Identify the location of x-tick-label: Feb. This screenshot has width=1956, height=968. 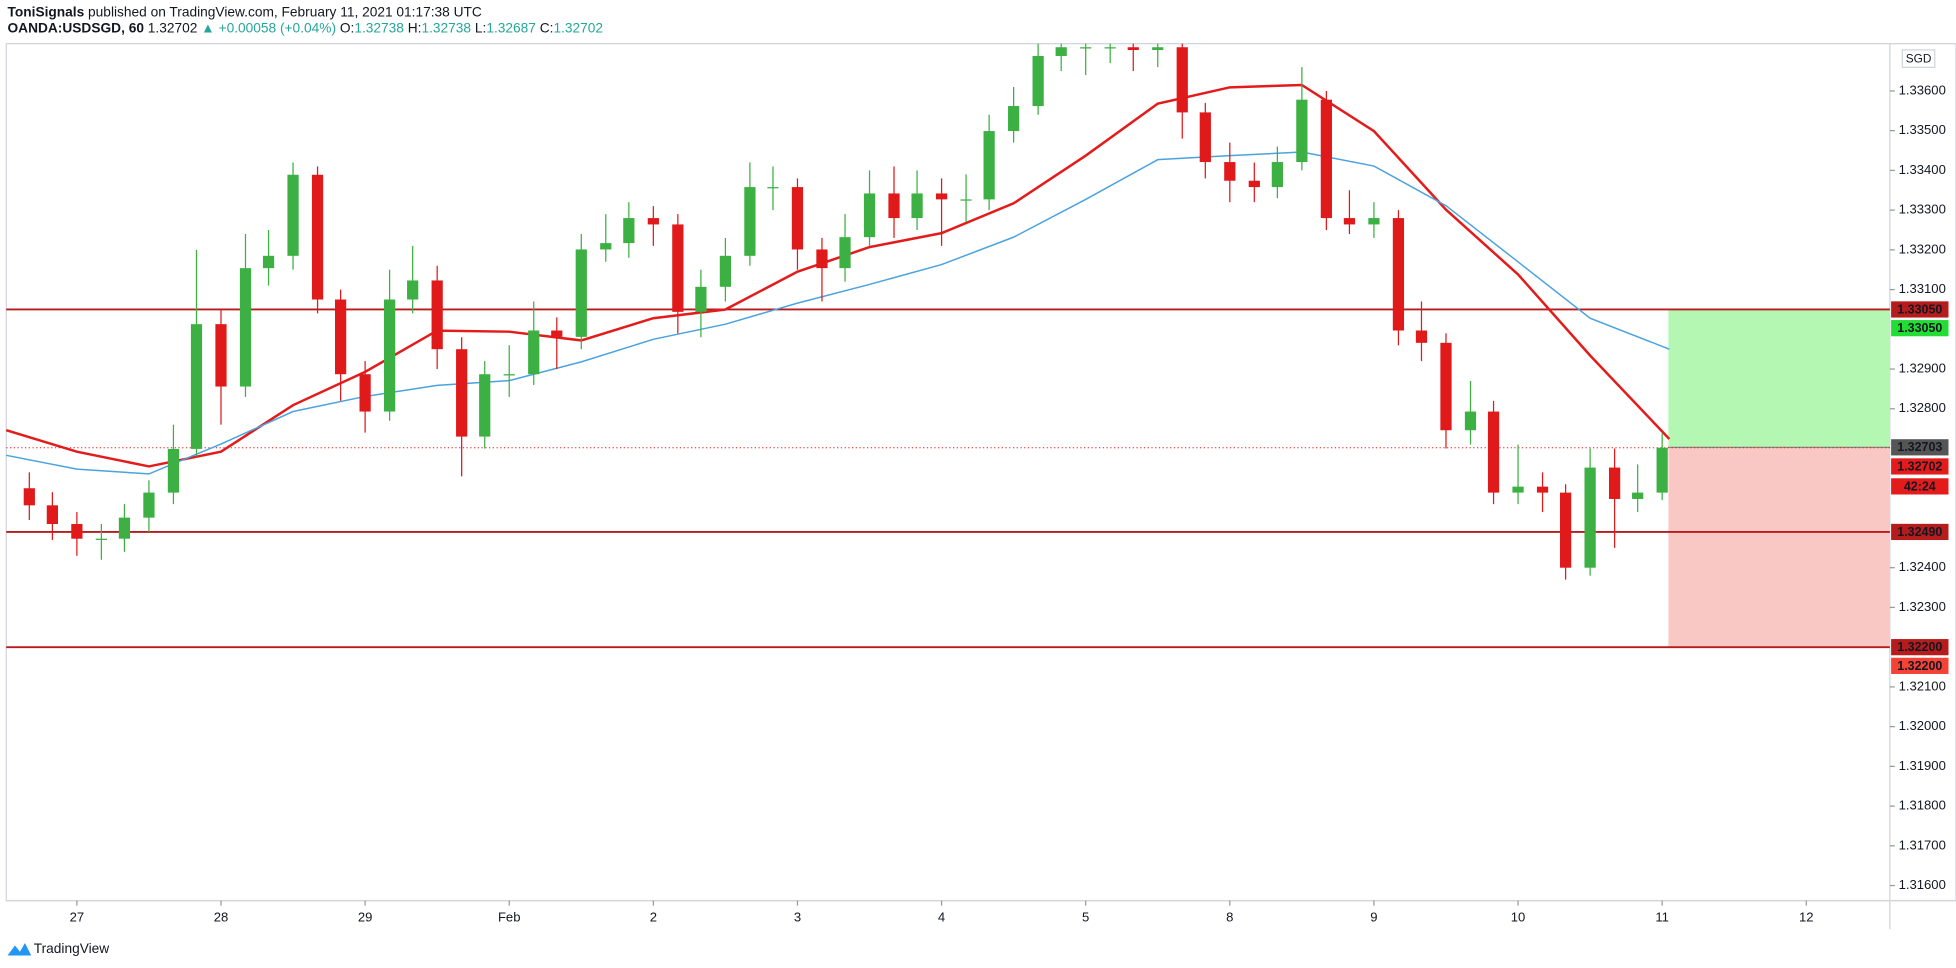
(509, 917).